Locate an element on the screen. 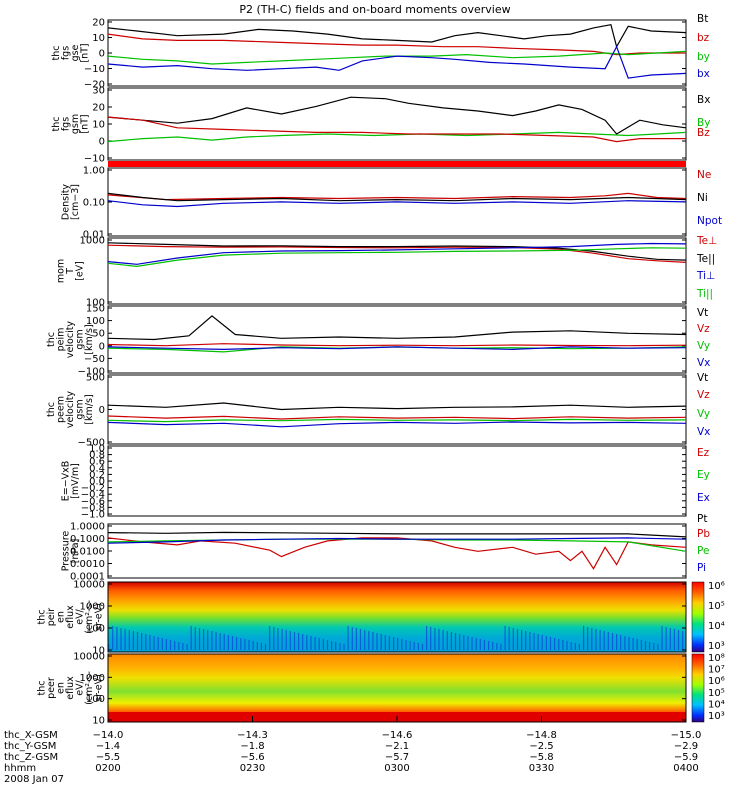 This screenshot has height=800, width=750. x-axis-value: −15.0 is located at coordinates (686, 735).